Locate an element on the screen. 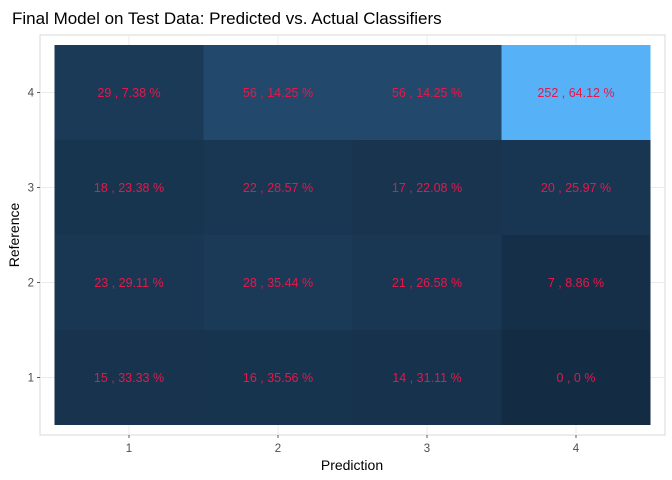  y-axis-title: Reference is located at coordinates (14, 234).